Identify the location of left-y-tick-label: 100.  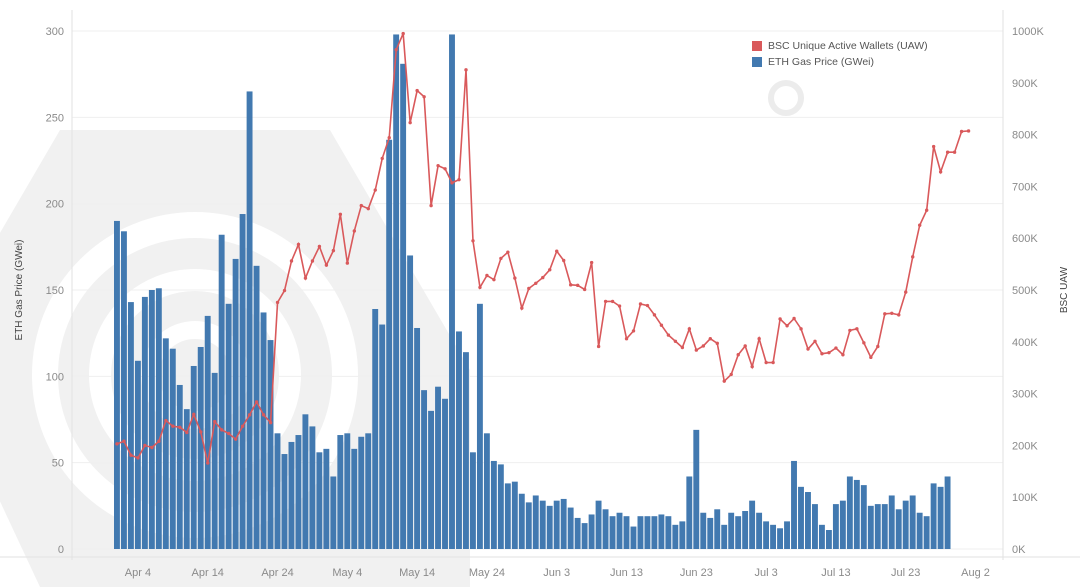
(55, 377).